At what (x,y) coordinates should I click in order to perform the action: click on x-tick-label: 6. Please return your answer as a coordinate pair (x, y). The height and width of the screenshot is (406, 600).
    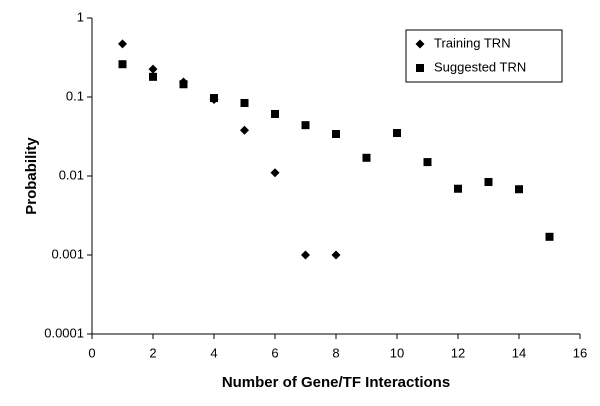
    Looking at the image, I should click on (274, 352).